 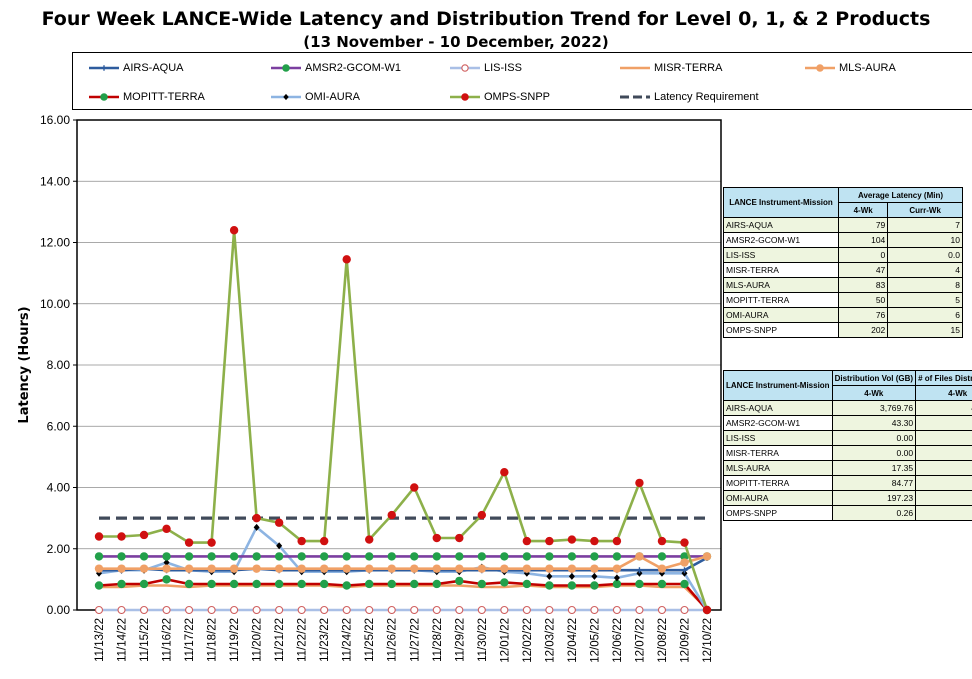 I want to click on x-tick-label: 11/24/22, so click(x=348, y=640).